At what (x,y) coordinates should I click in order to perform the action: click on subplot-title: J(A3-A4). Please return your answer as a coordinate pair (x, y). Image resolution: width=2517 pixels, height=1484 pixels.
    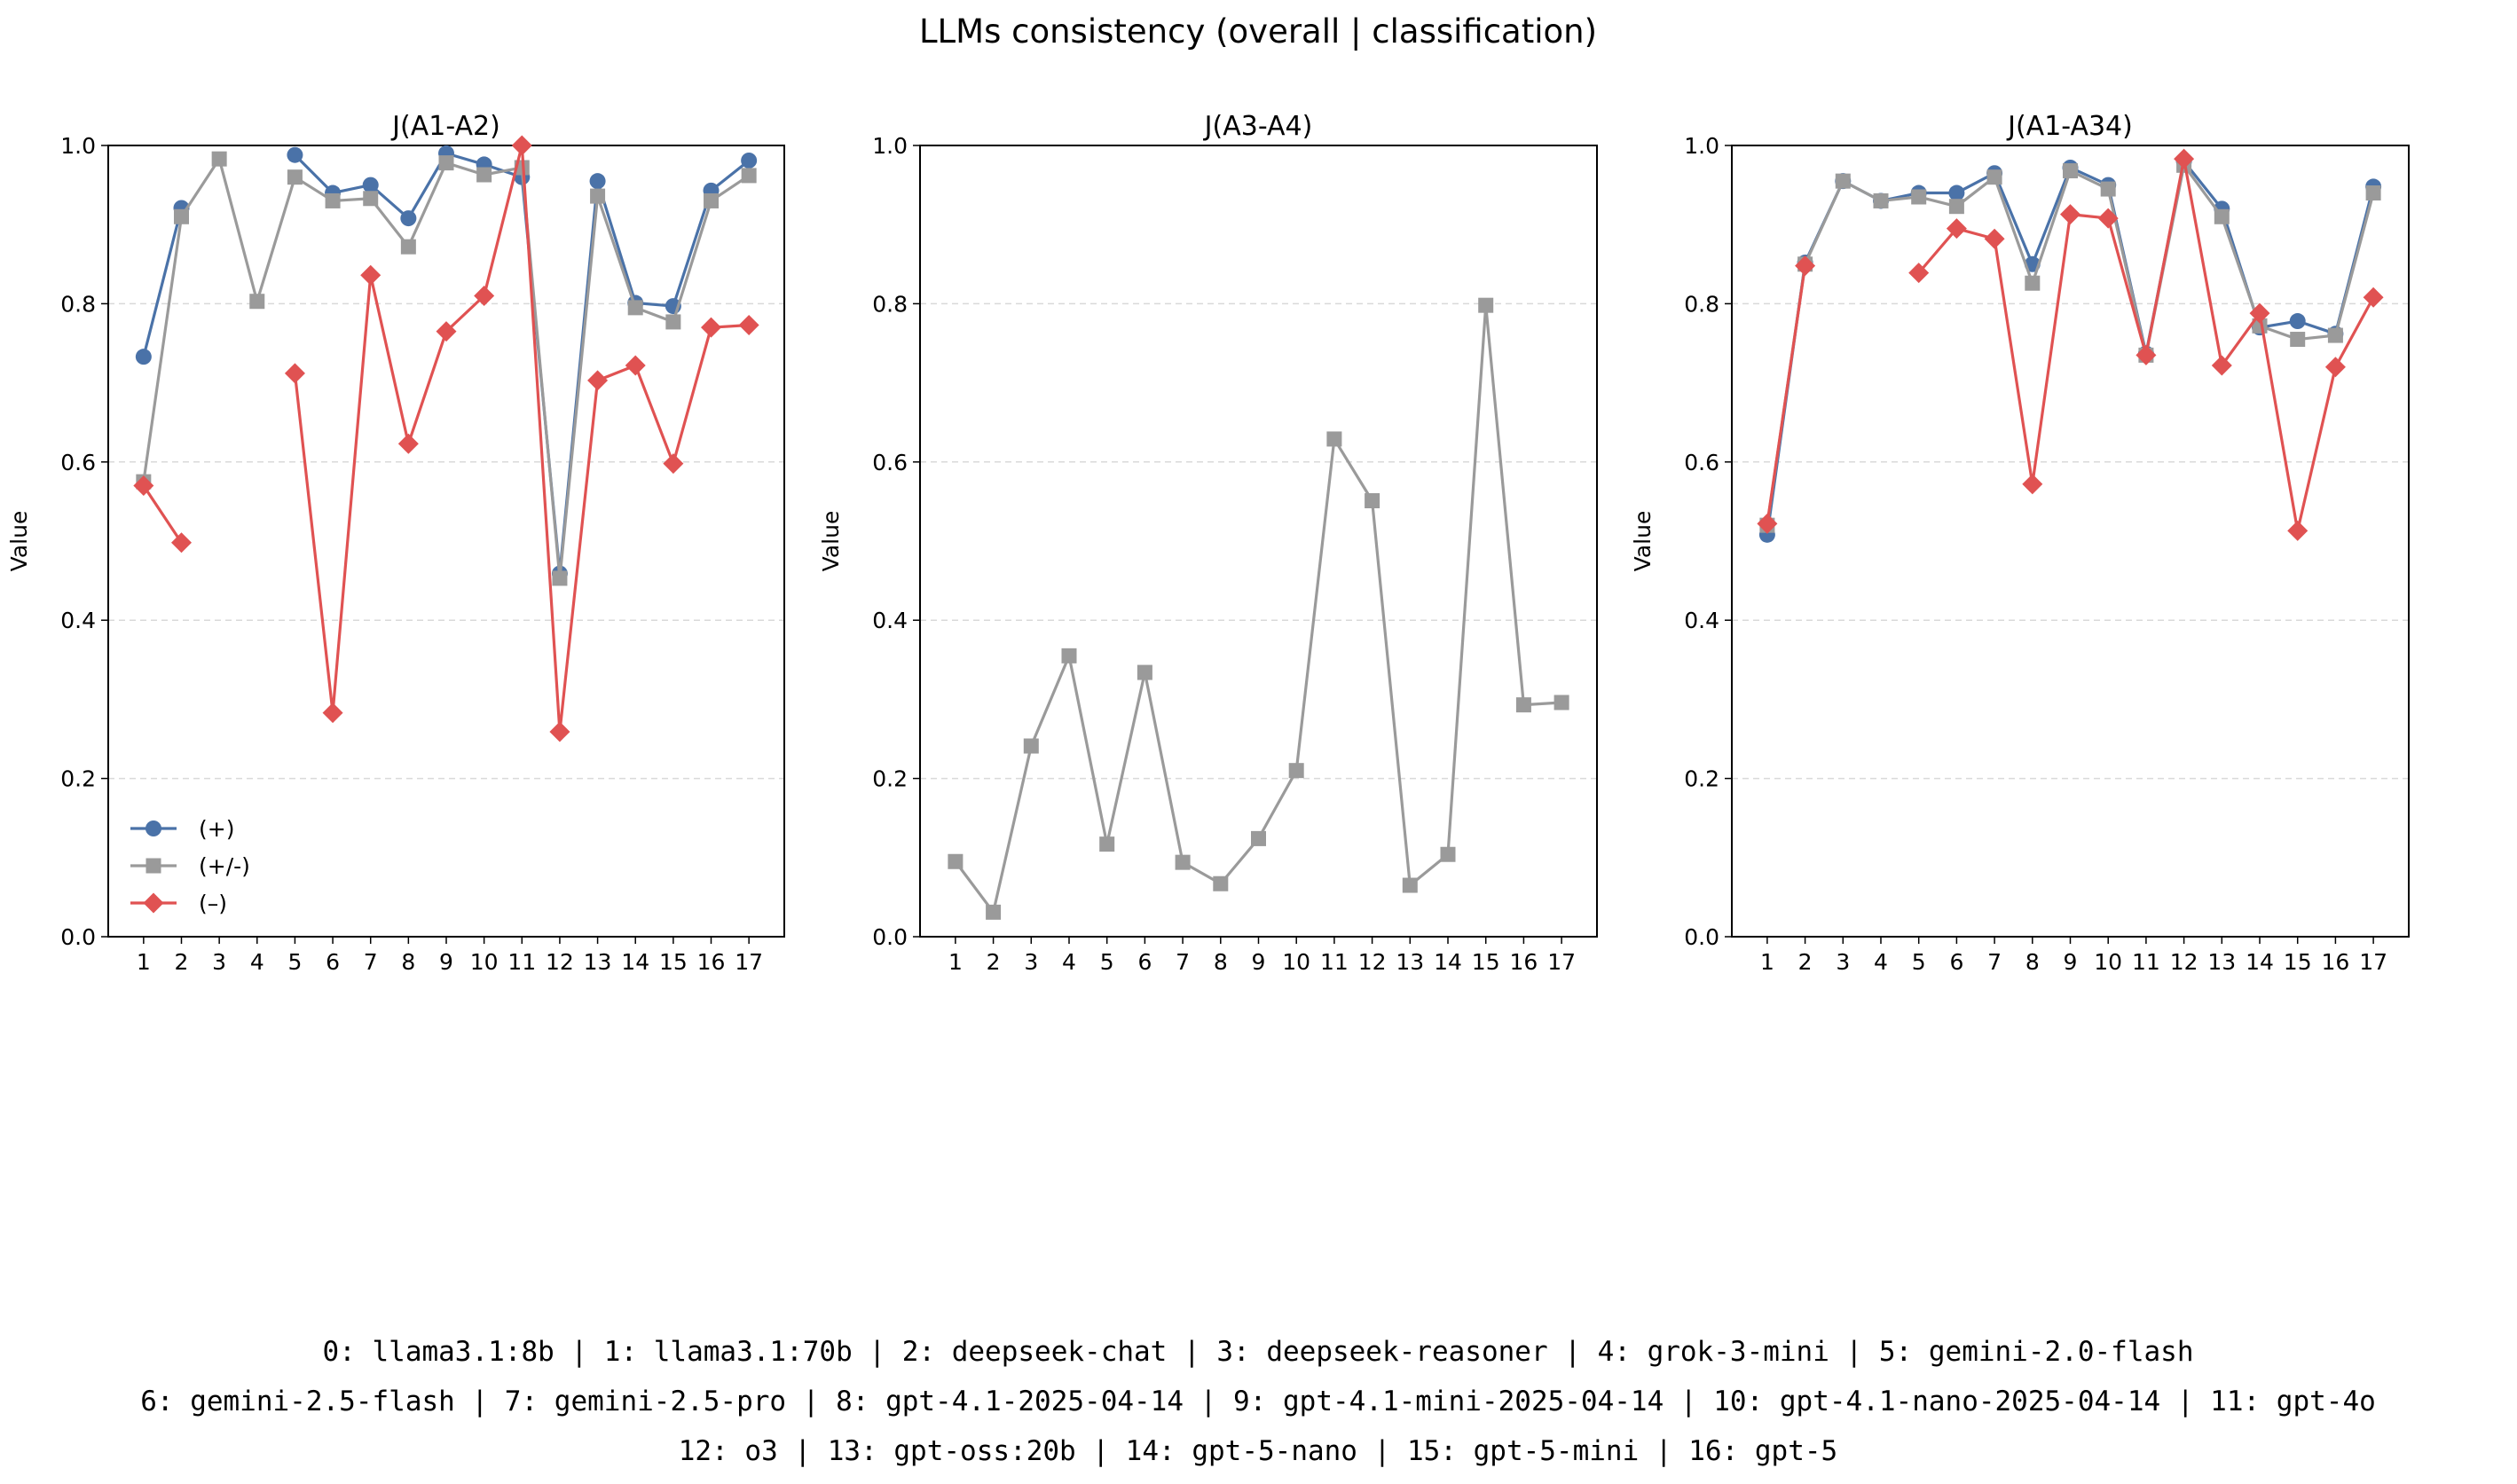
    Looking at the image, I should click on (1258, 126).